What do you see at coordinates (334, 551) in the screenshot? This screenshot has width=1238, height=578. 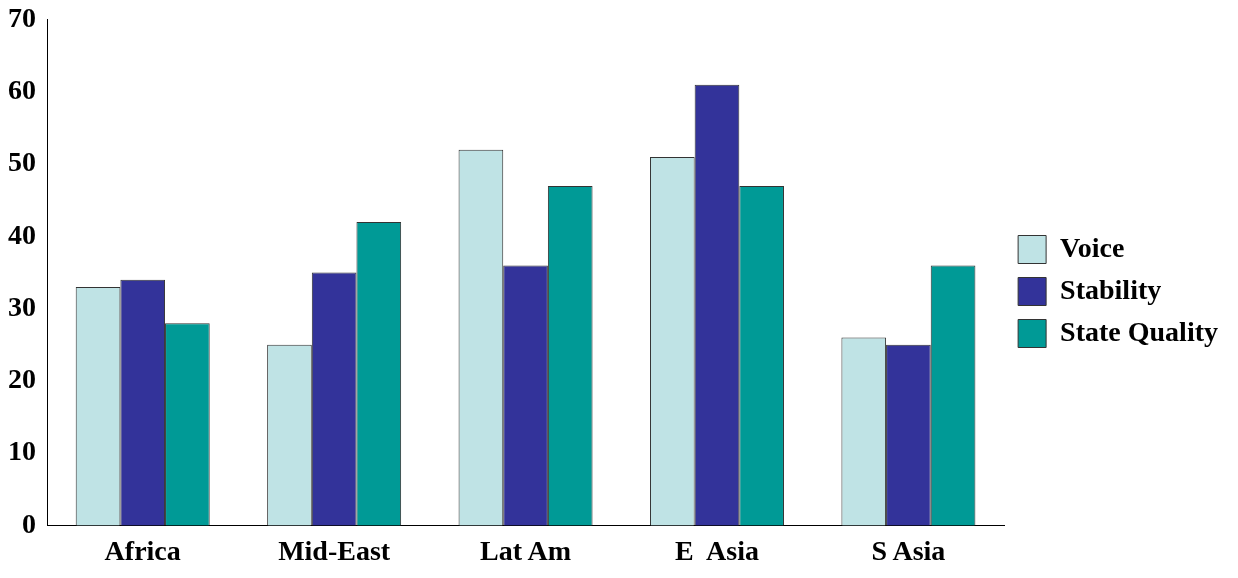 I see `x-tick-label: Mid-East` at bounding box center [334, 551].